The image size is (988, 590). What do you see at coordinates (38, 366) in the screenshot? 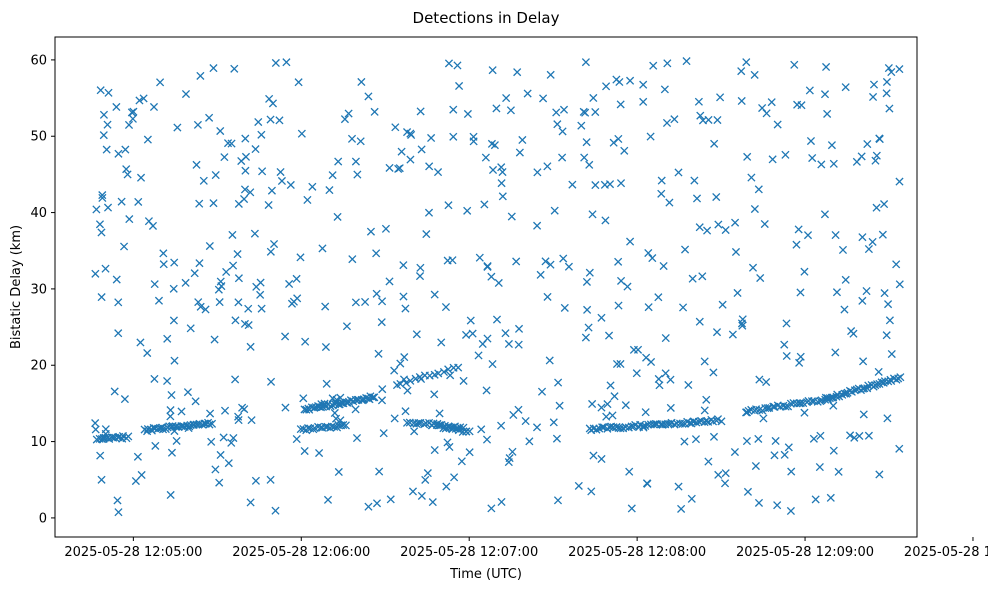
I see `y-tick-label: 20` at bounding box center [38, 366].